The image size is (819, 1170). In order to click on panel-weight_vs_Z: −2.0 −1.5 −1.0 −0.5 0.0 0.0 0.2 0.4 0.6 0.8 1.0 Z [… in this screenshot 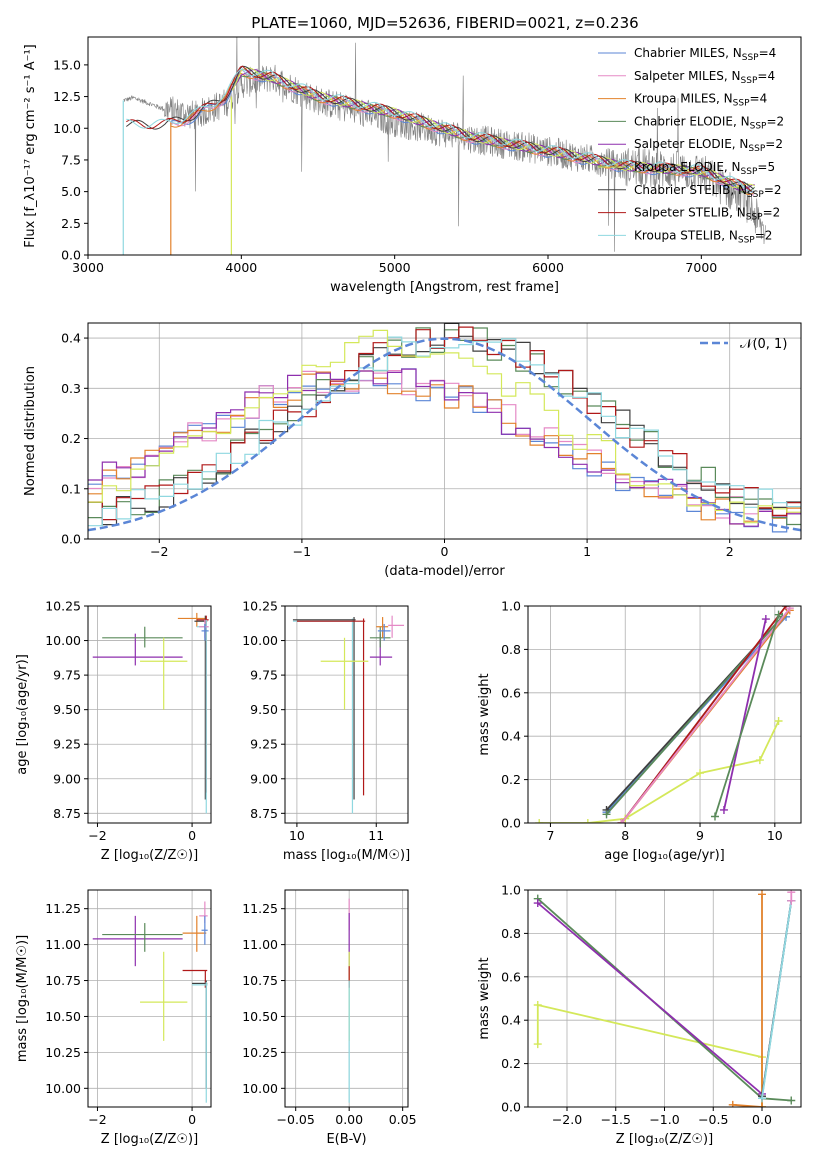, I will do `click(639, 1015)`.